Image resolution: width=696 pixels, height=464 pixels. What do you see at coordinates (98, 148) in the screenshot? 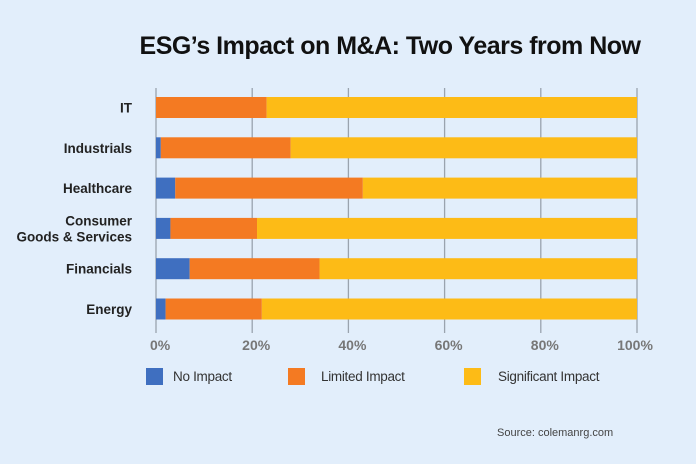
I see `category-label: Industrials` at bounding box center [98, 148].